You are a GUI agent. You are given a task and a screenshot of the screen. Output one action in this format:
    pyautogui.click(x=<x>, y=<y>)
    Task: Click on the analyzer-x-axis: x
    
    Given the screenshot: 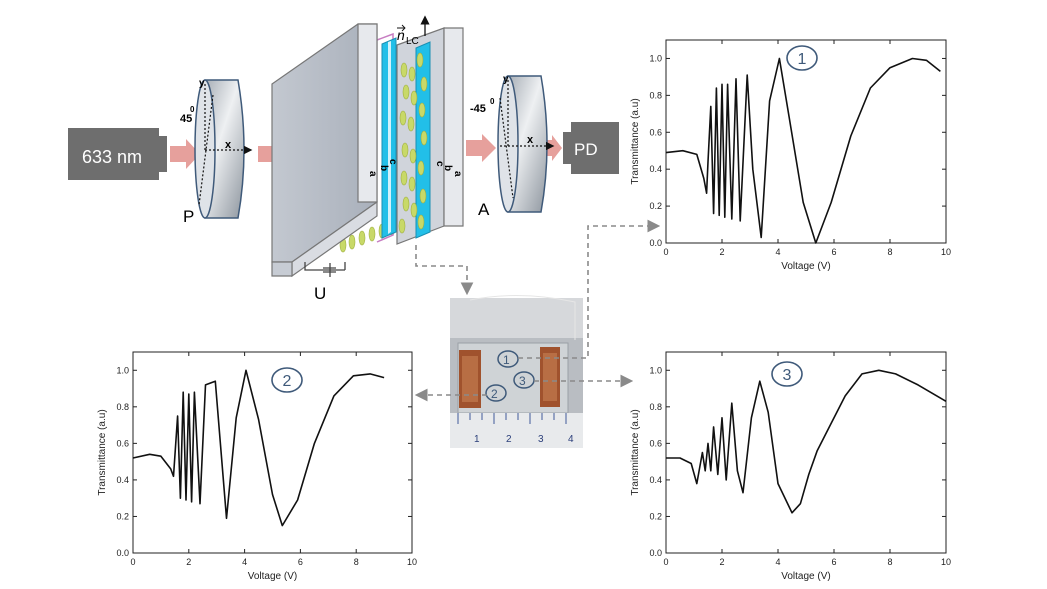 What is the action you would take?
    pyautogui.click(x=530, y=140)
    